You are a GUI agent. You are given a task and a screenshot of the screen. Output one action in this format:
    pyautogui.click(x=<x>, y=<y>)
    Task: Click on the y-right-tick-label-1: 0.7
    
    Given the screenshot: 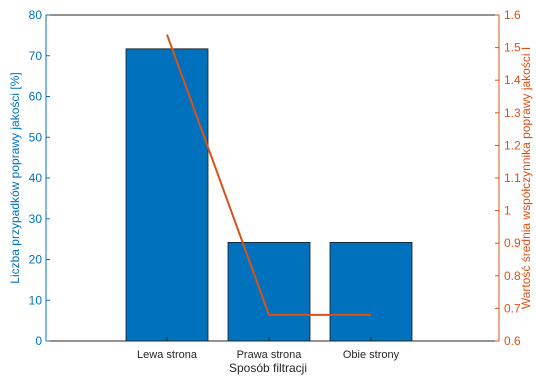 What is the action you would take?
    pyautogui.click(x=512, y=308)
    